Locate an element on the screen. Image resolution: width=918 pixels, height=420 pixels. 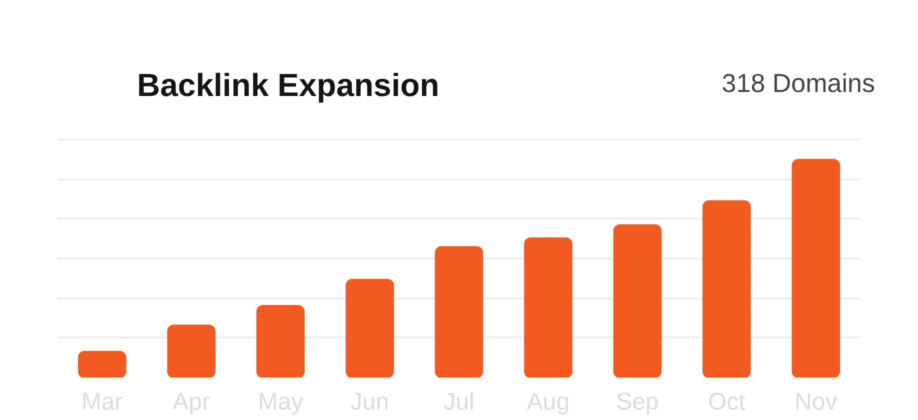
text: 318 Domains is located at coordinates (798, 83).